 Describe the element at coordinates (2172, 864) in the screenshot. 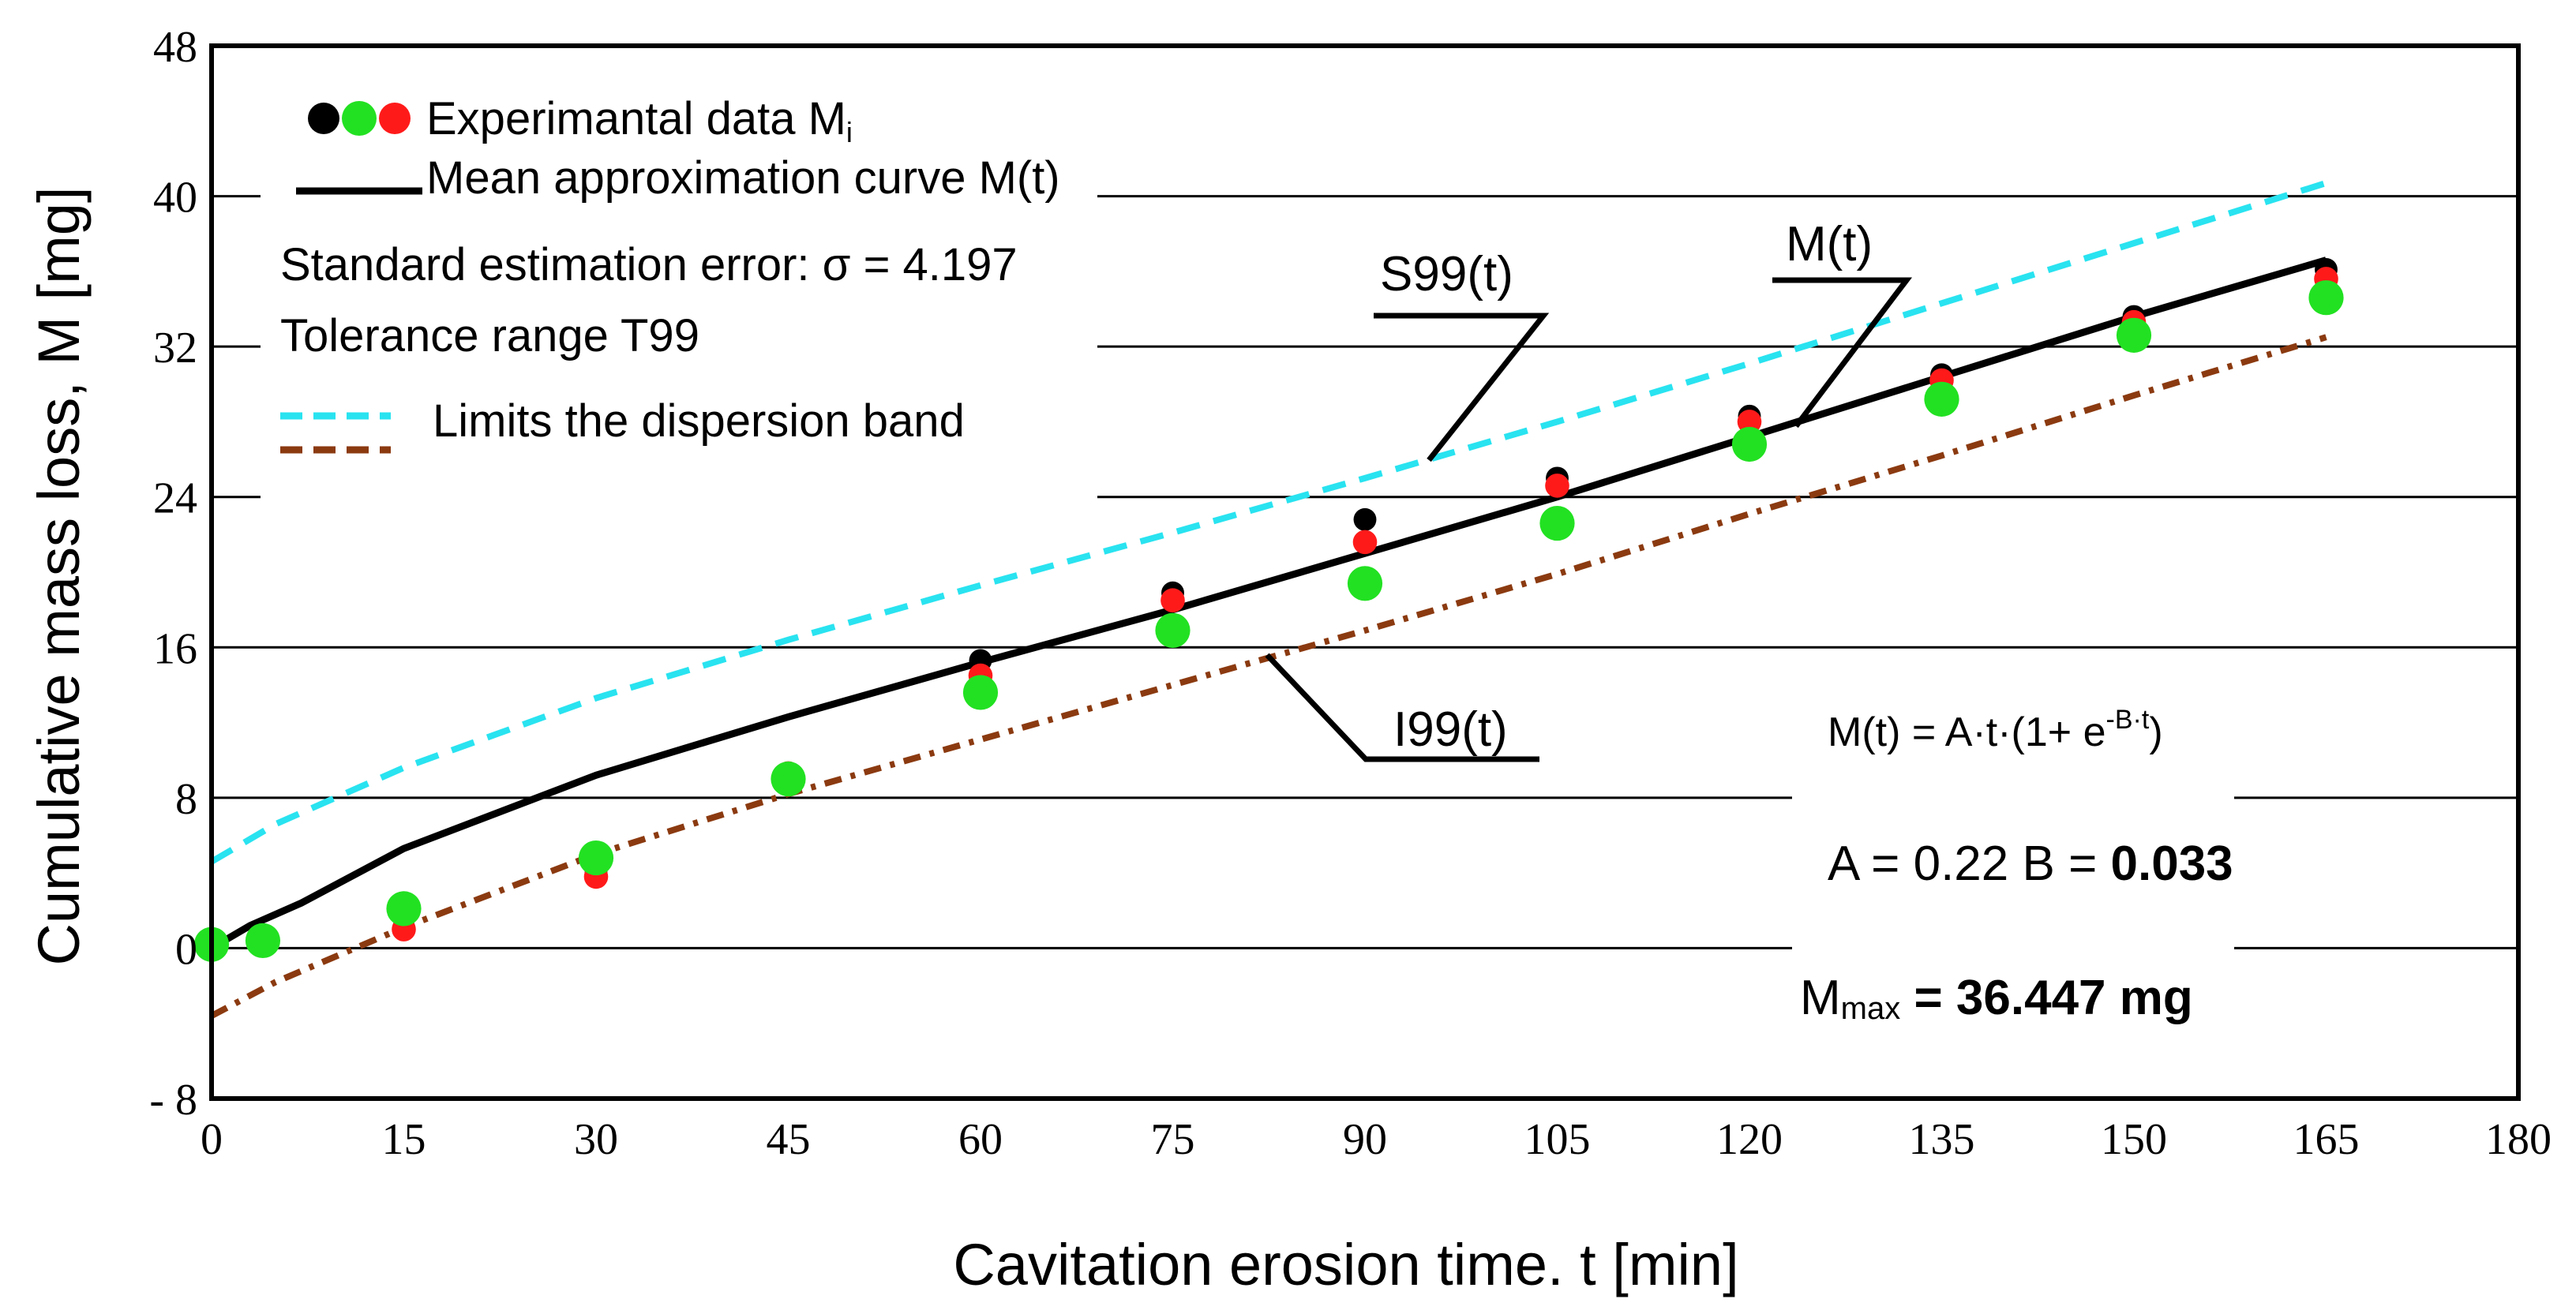

I see `param-b-value: 0.033` at that location.